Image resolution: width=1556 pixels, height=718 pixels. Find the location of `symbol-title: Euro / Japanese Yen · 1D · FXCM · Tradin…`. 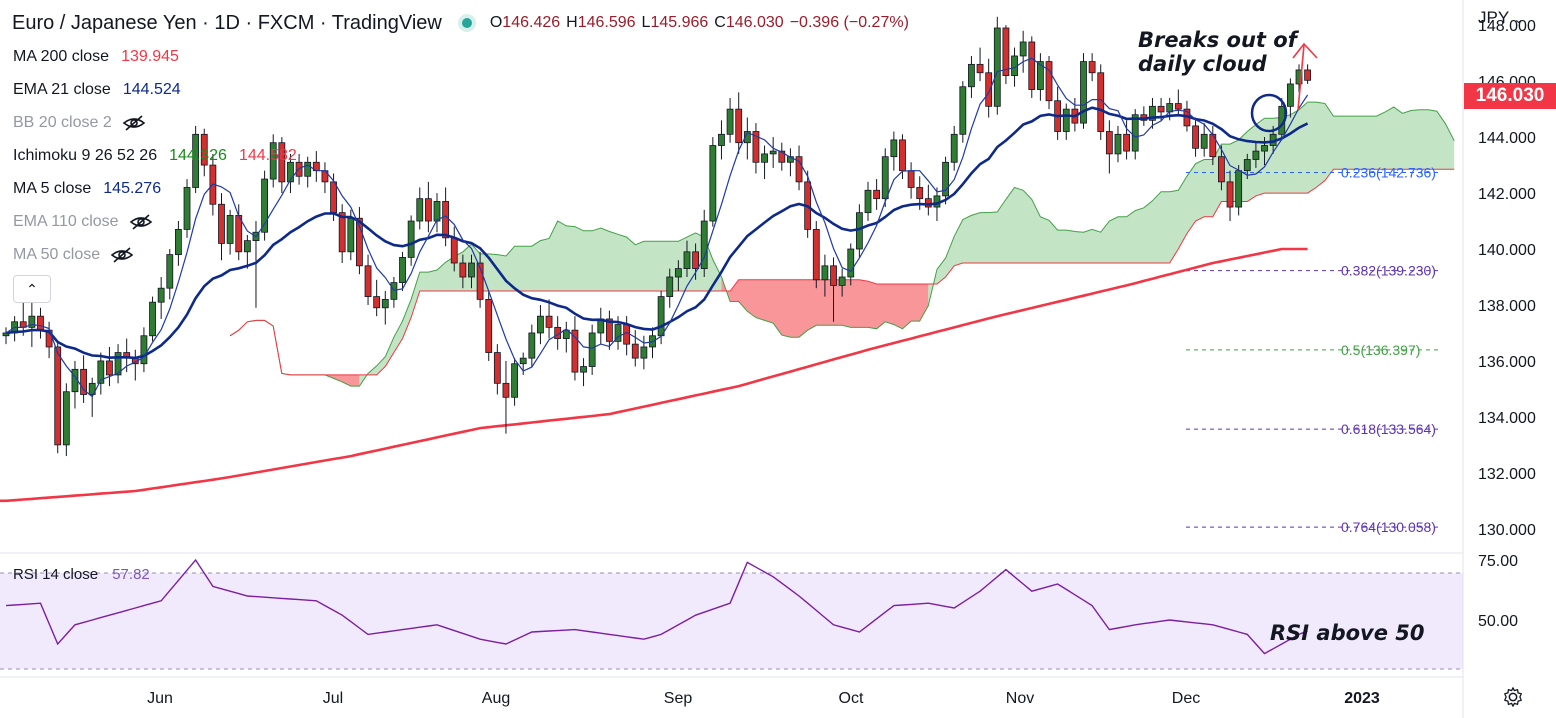

symbol-title: Euro / Japanese Yen · 1D · FXCM · Tradin… is located at coordinates (227, 22).